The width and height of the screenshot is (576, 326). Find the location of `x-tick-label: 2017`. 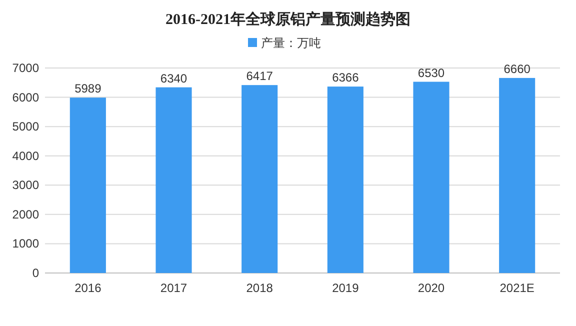

x-tick-label: 2017 is located at coordinates (174, 288).